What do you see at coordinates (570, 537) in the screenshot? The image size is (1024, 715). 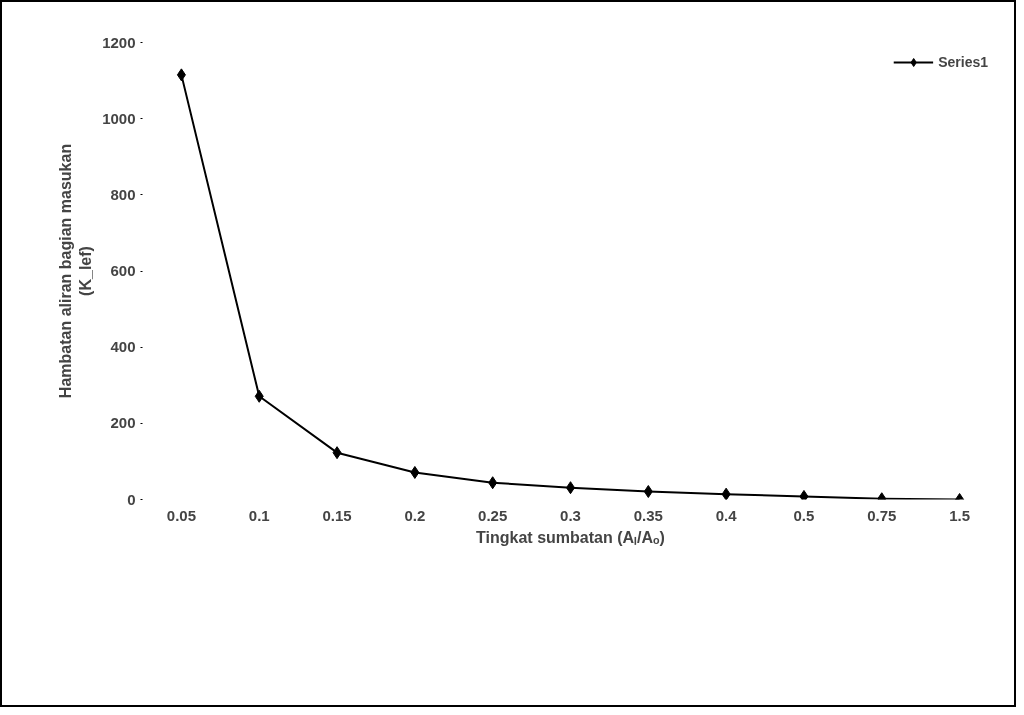 I see `x-axis-title: Tingkat sumbatan (Aₗ/Aₒ)` at bounding box center [570, 537].